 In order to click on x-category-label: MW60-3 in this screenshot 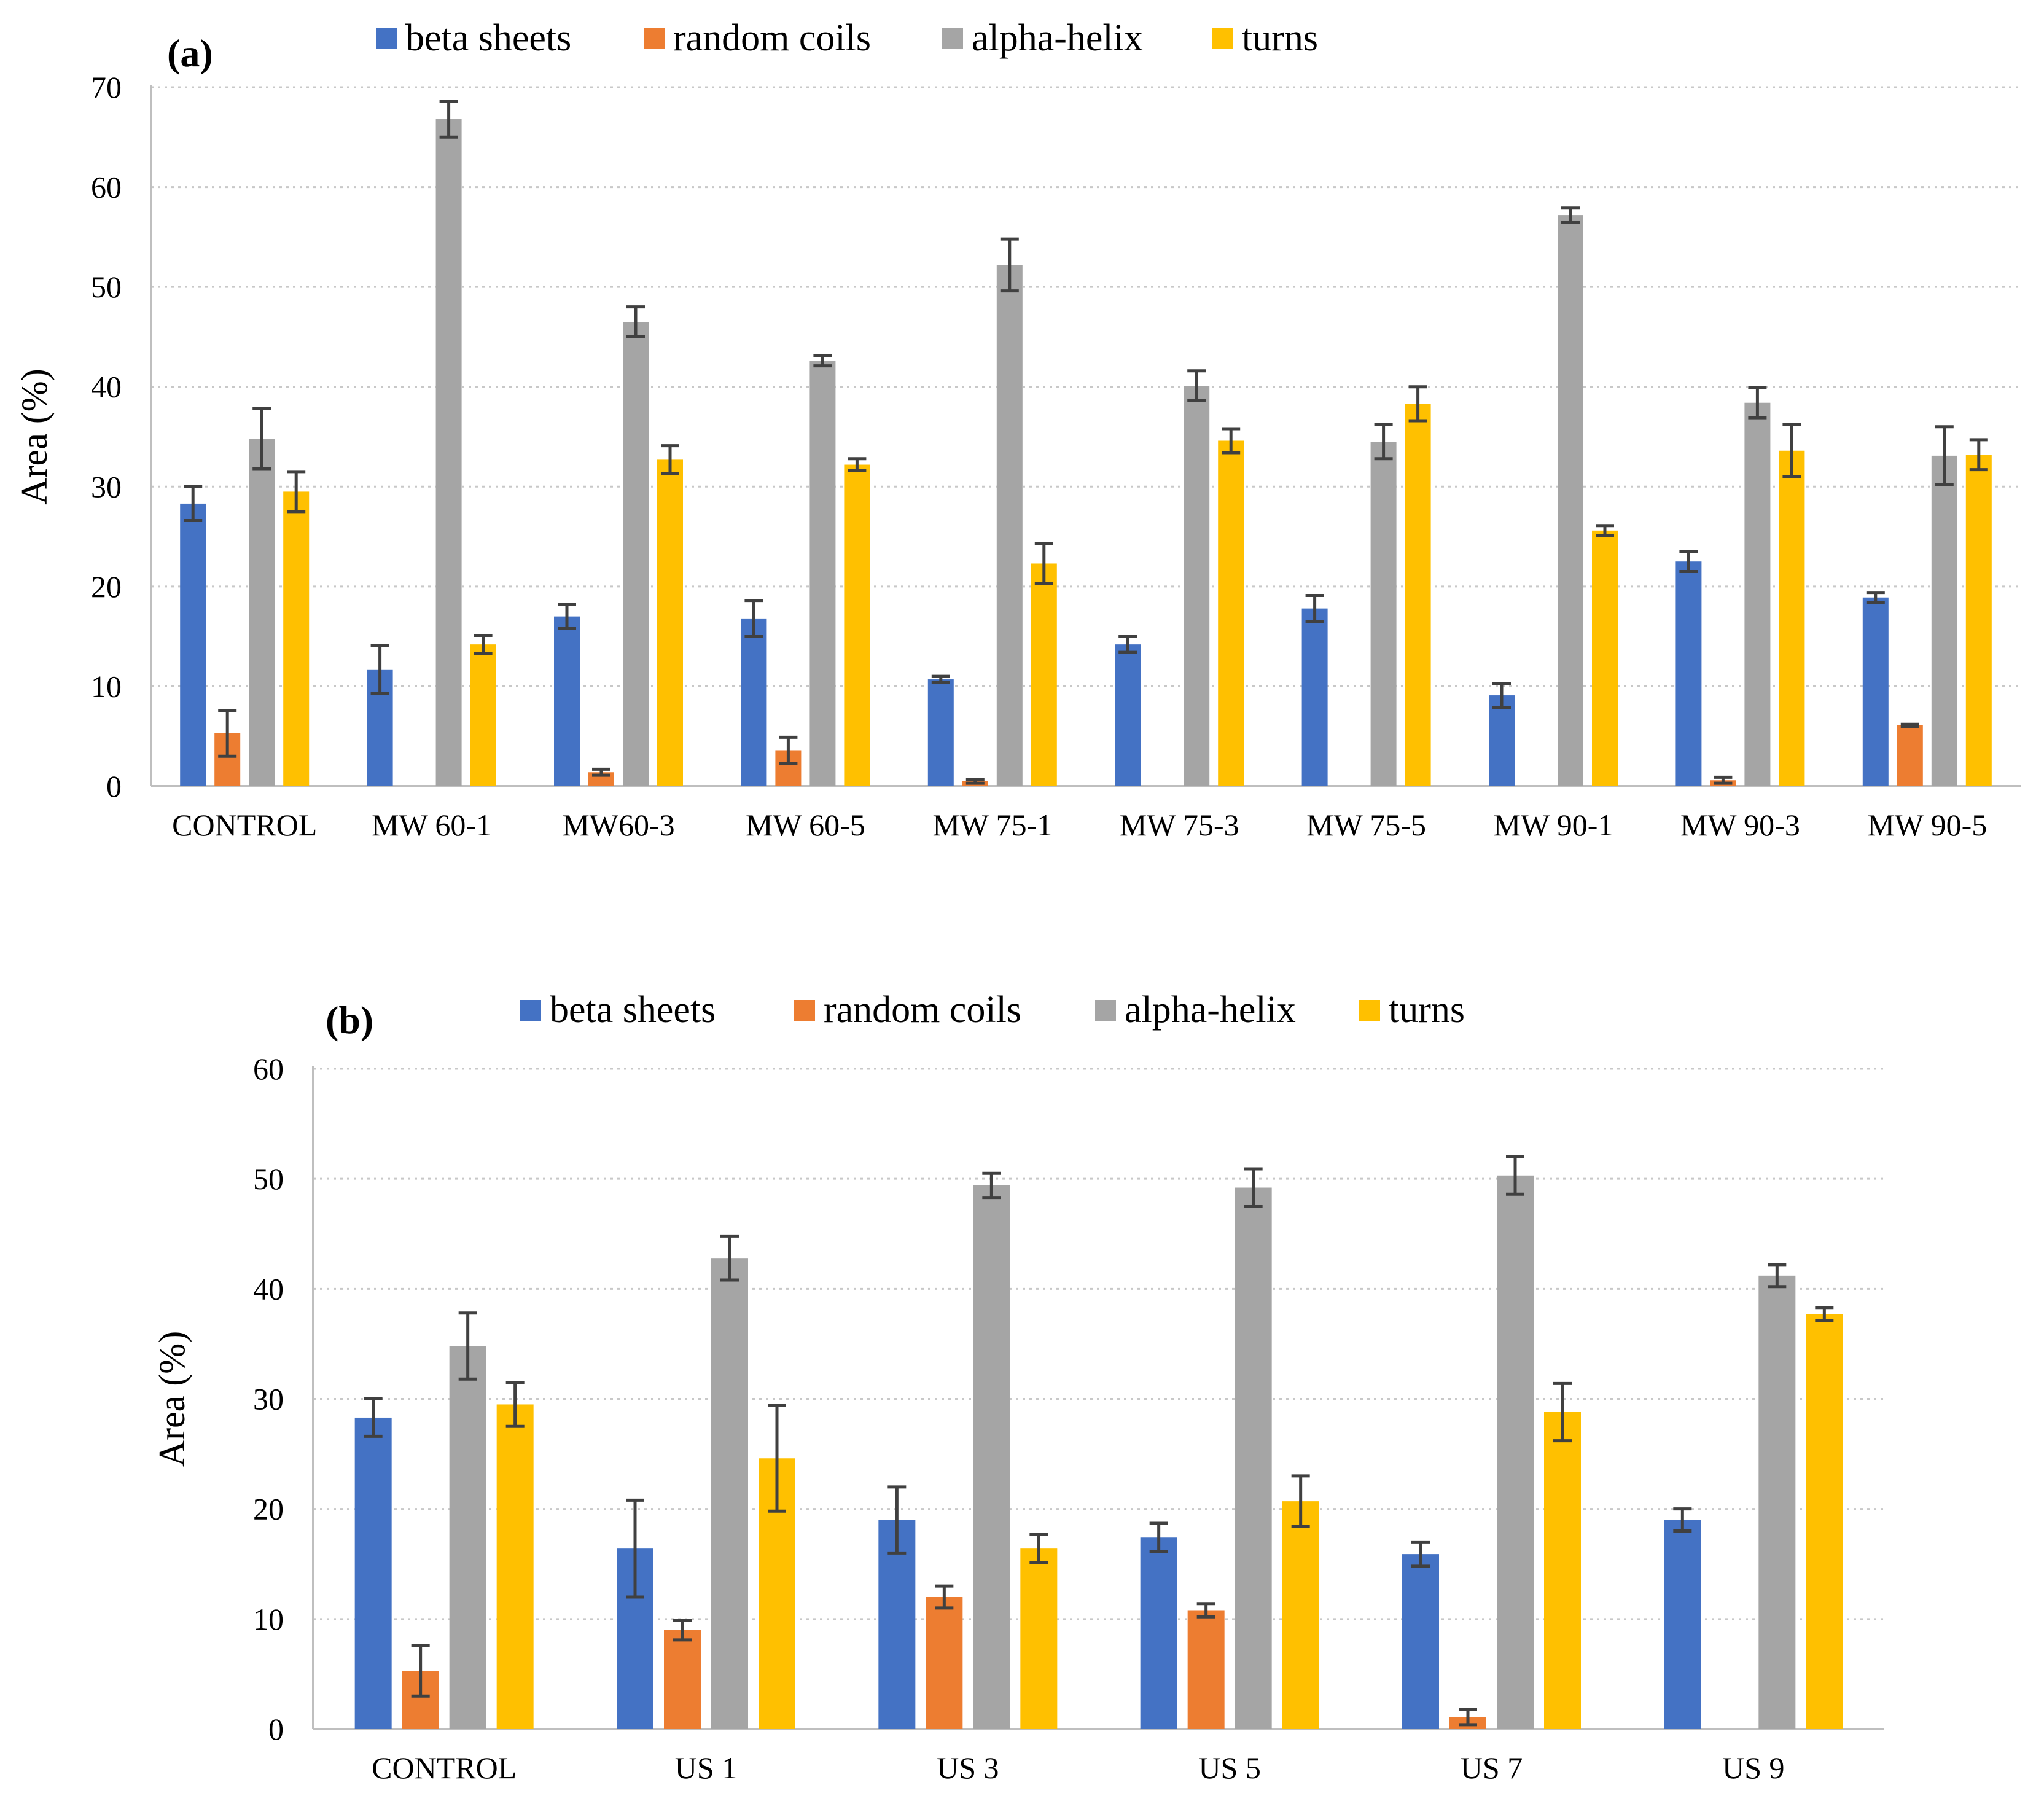, I will do `click(618, 825)`.